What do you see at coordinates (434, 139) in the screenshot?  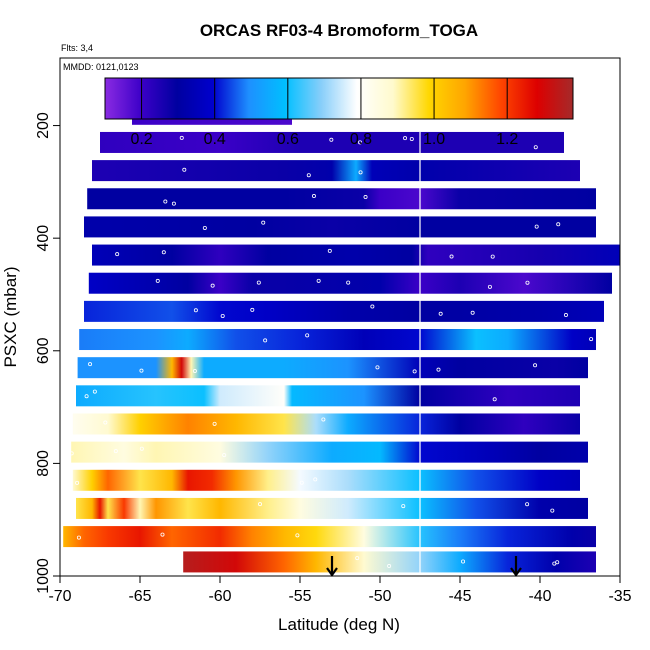 I see `colorbar-tick-label: 1.0` at bounding box center [434, 139].